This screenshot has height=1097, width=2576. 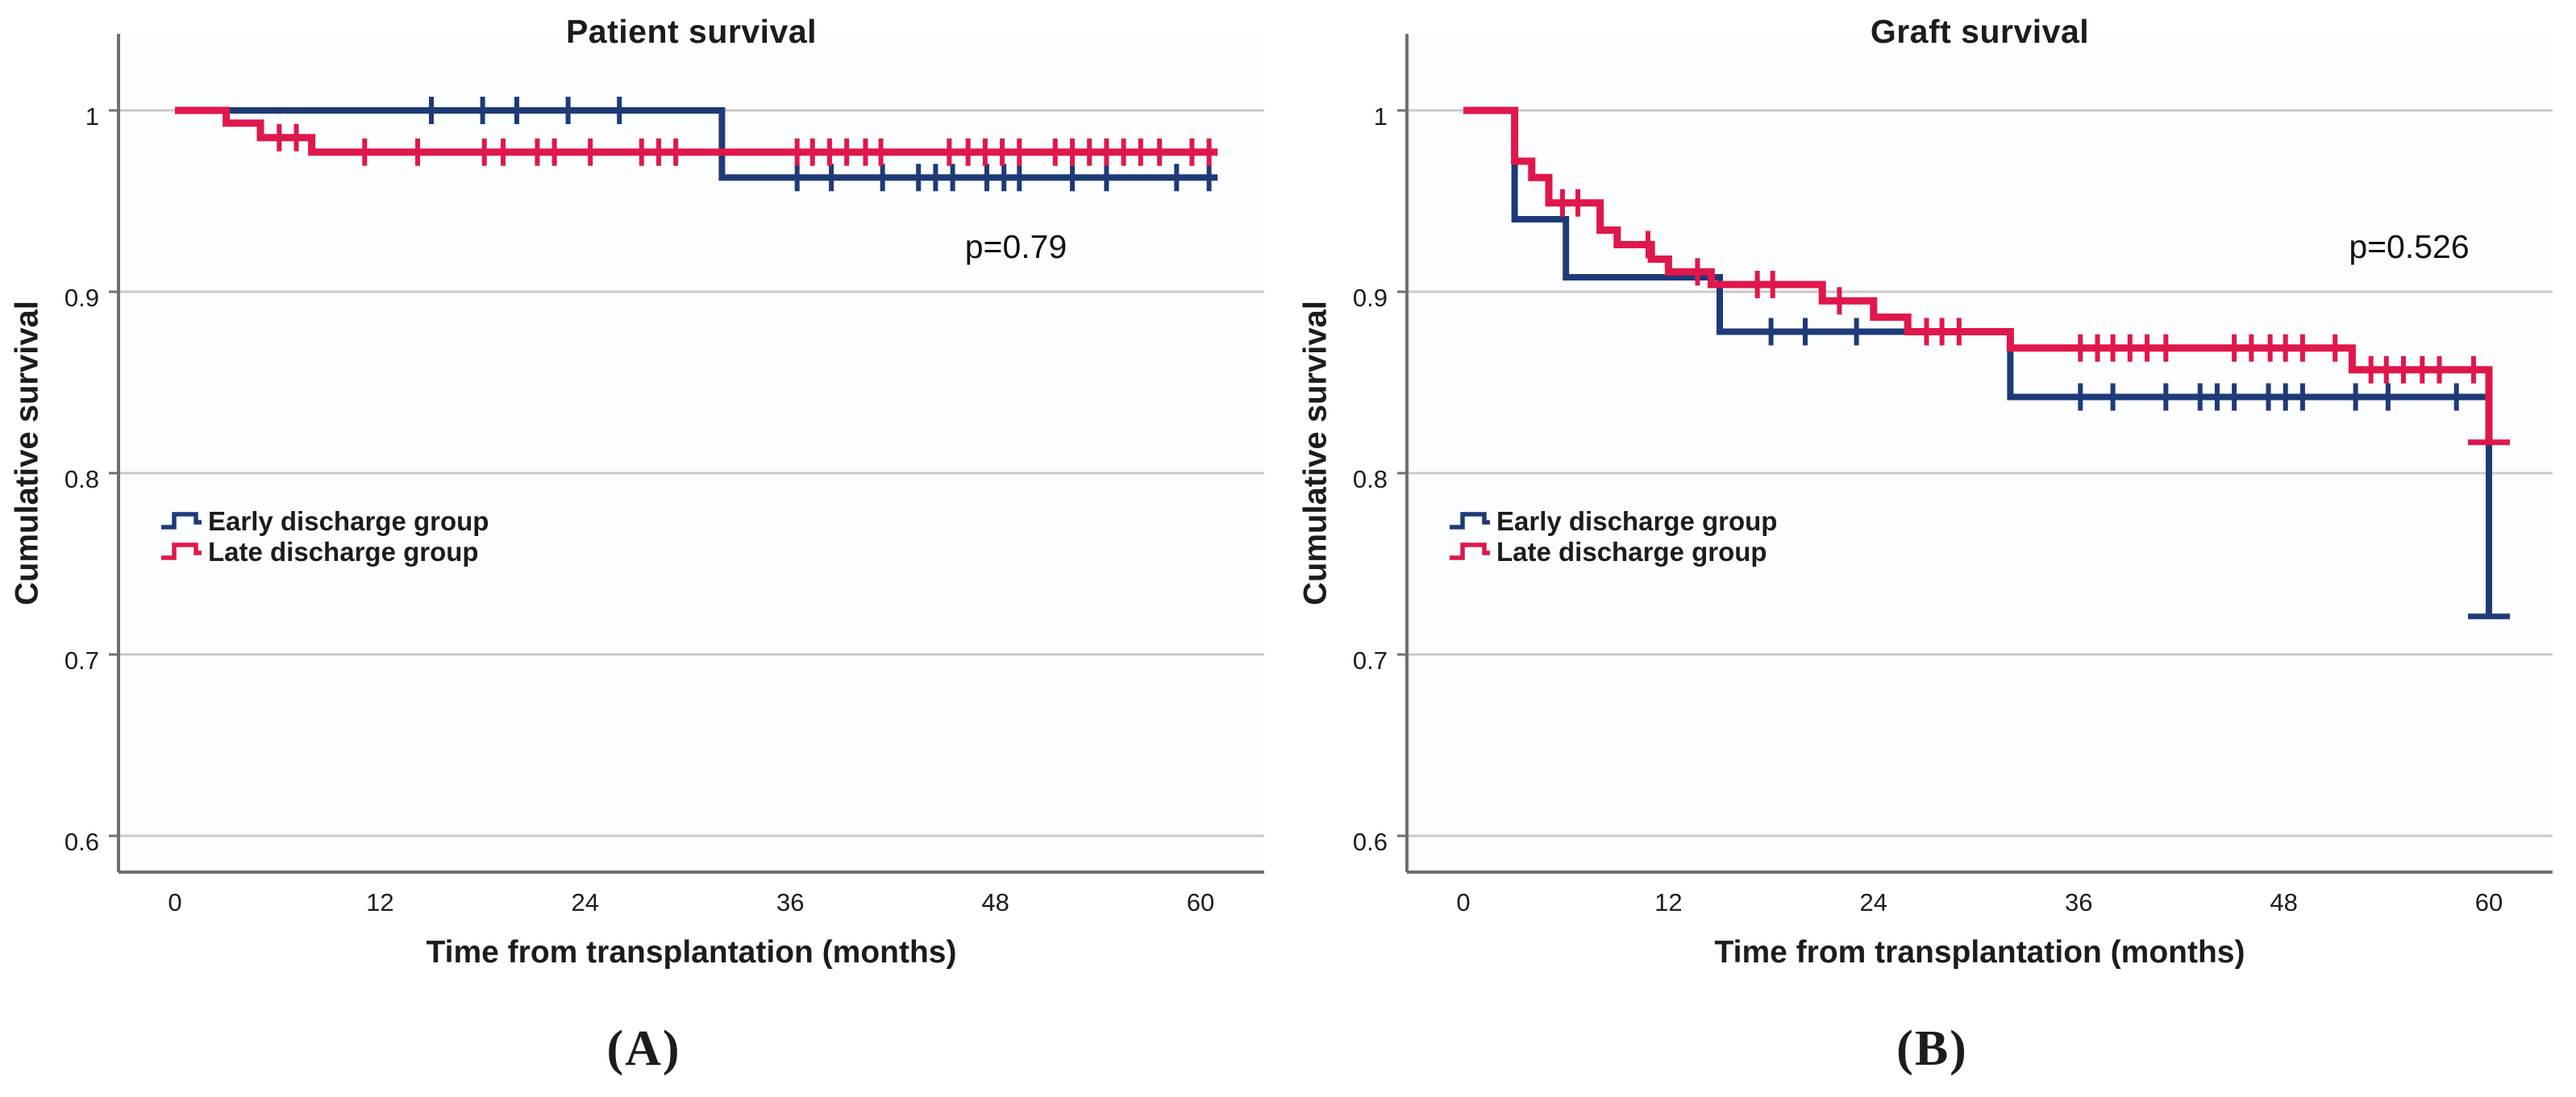 I want to click on panel-letter: (A), so click(x=643, y=1048).